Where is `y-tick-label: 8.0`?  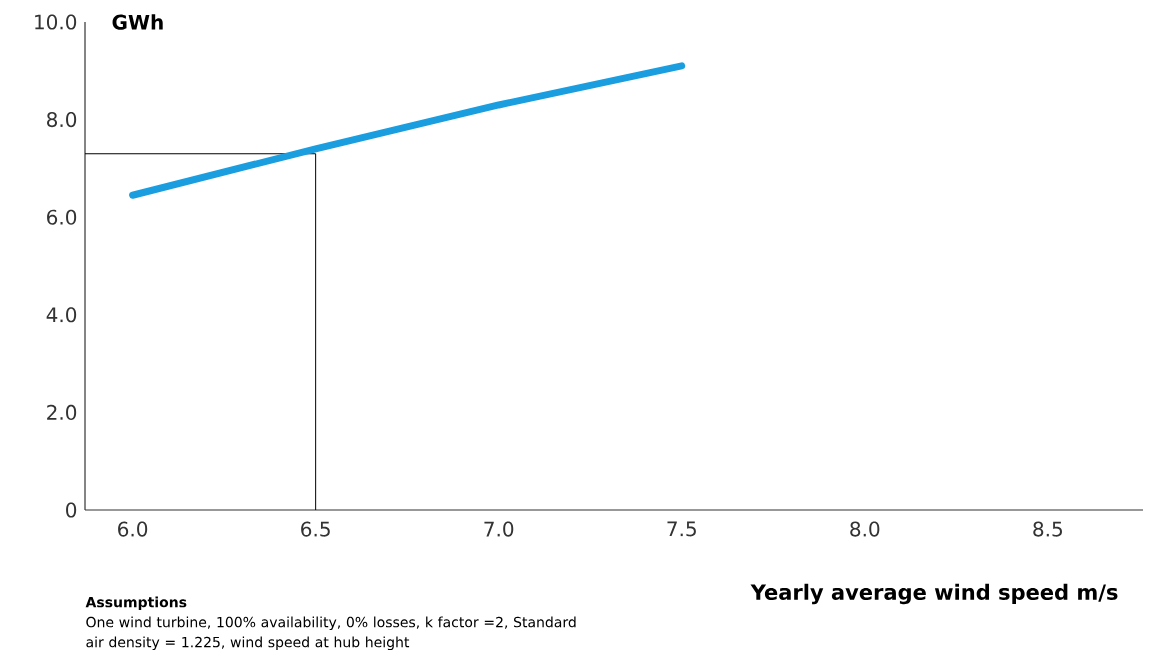
y-tick-label: 8.0 is located at coordinates (62, 120).